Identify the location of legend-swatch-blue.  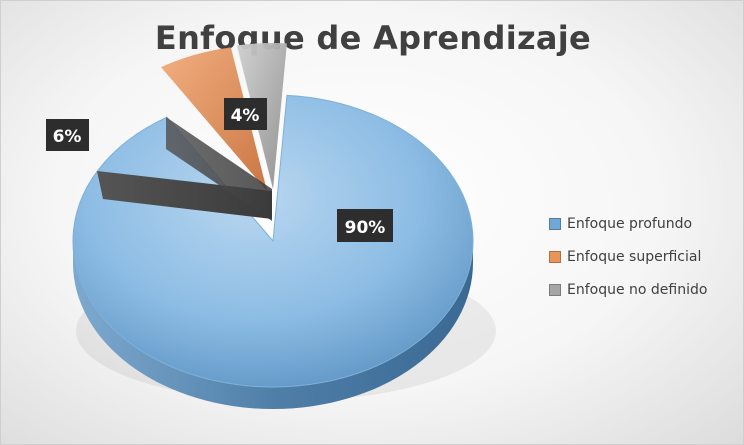
(555, 223).